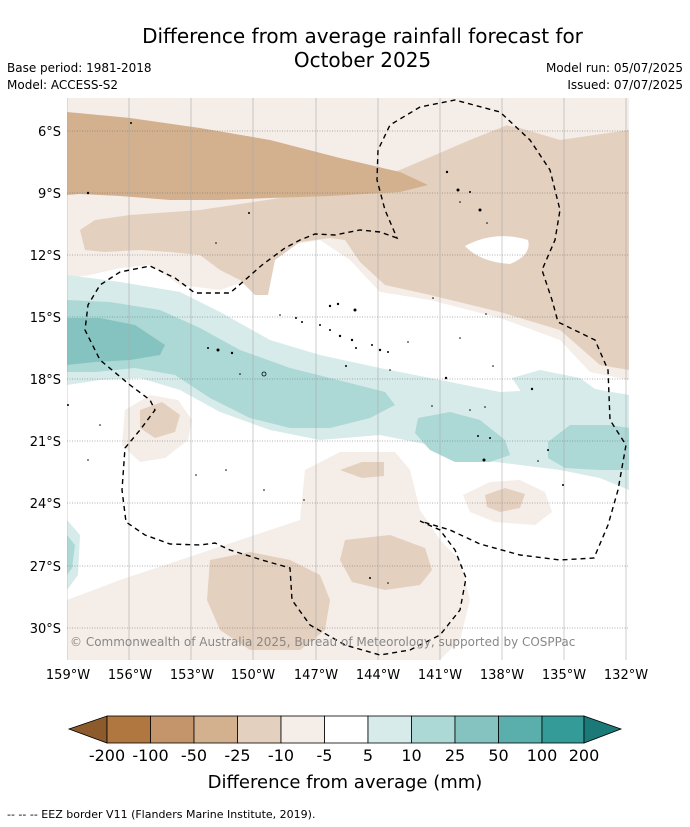 The image size is (690, 827). Describe the element at coordinates (368, 755) in the screenshot. I see `colorbar-tick: 5` at that location.